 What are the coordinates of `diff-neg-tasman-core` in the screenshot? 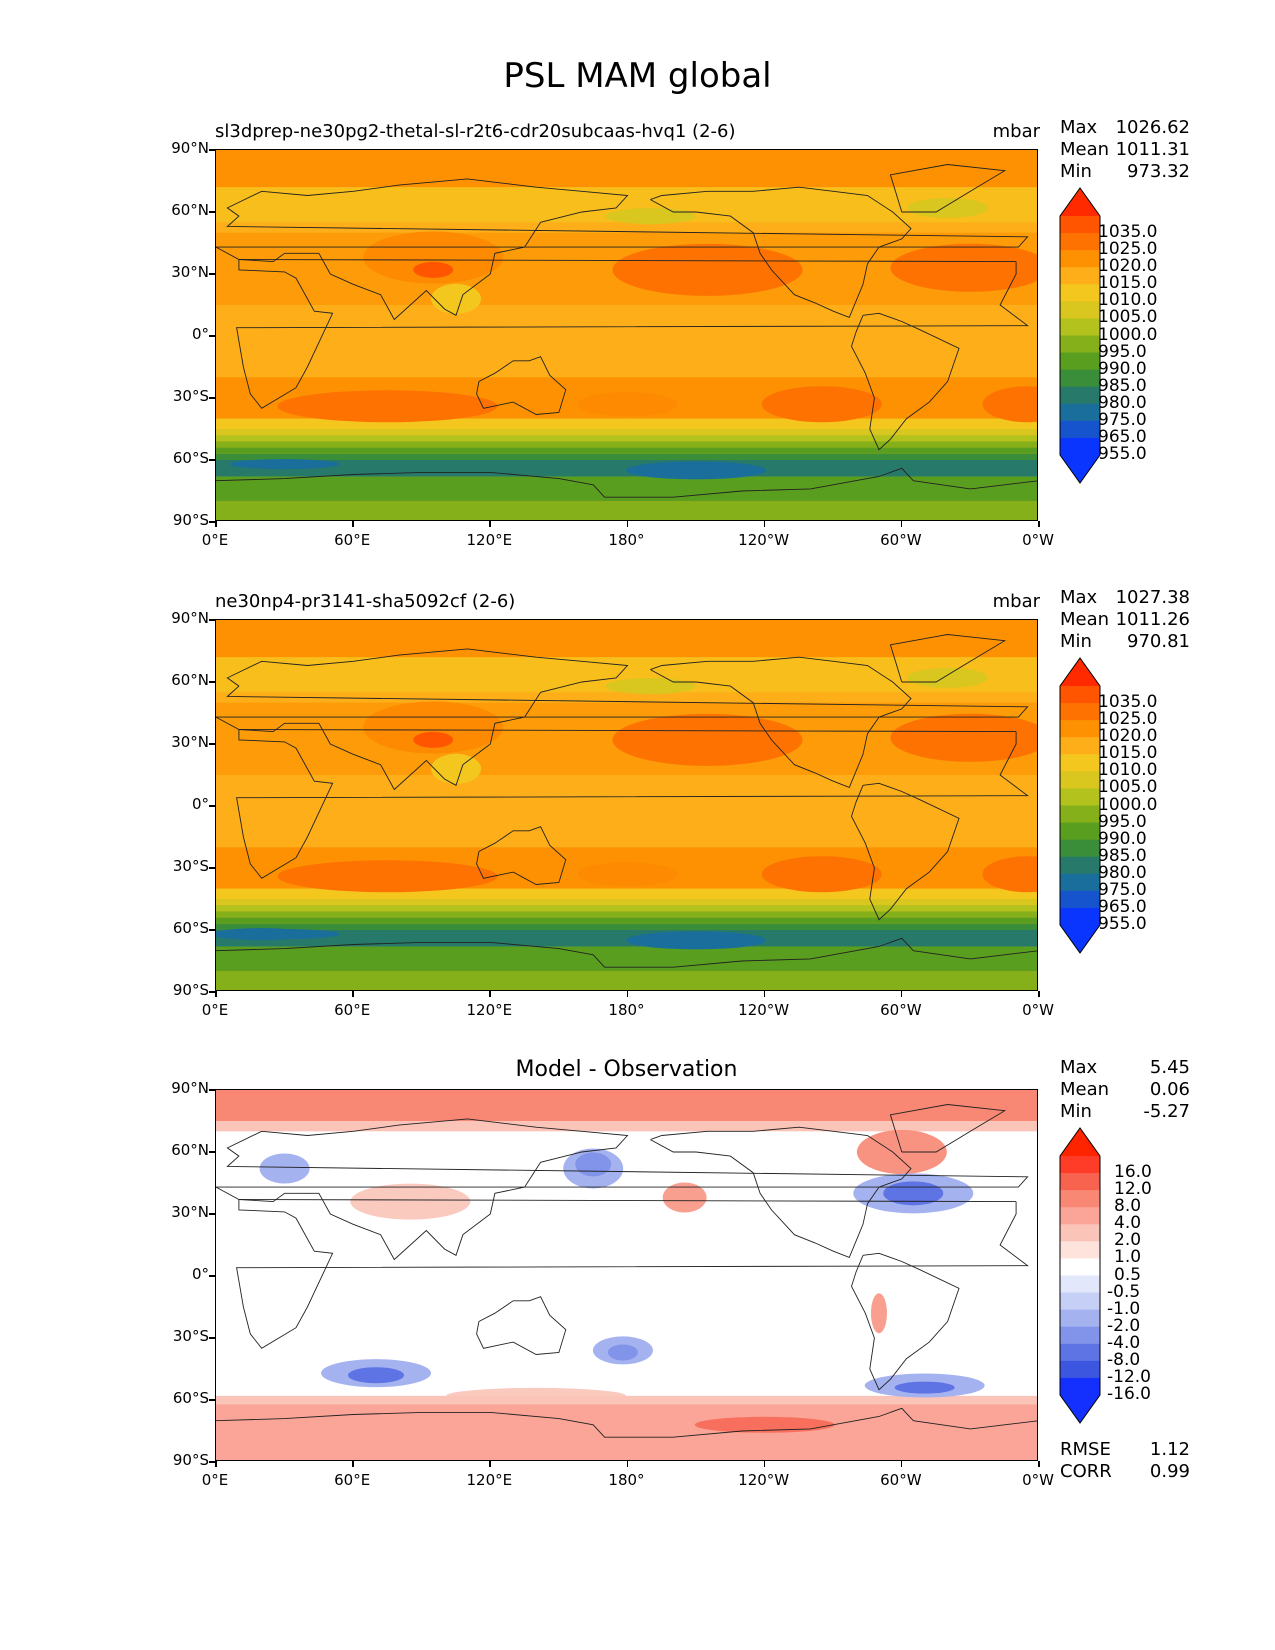 It's located at (622, 1352).